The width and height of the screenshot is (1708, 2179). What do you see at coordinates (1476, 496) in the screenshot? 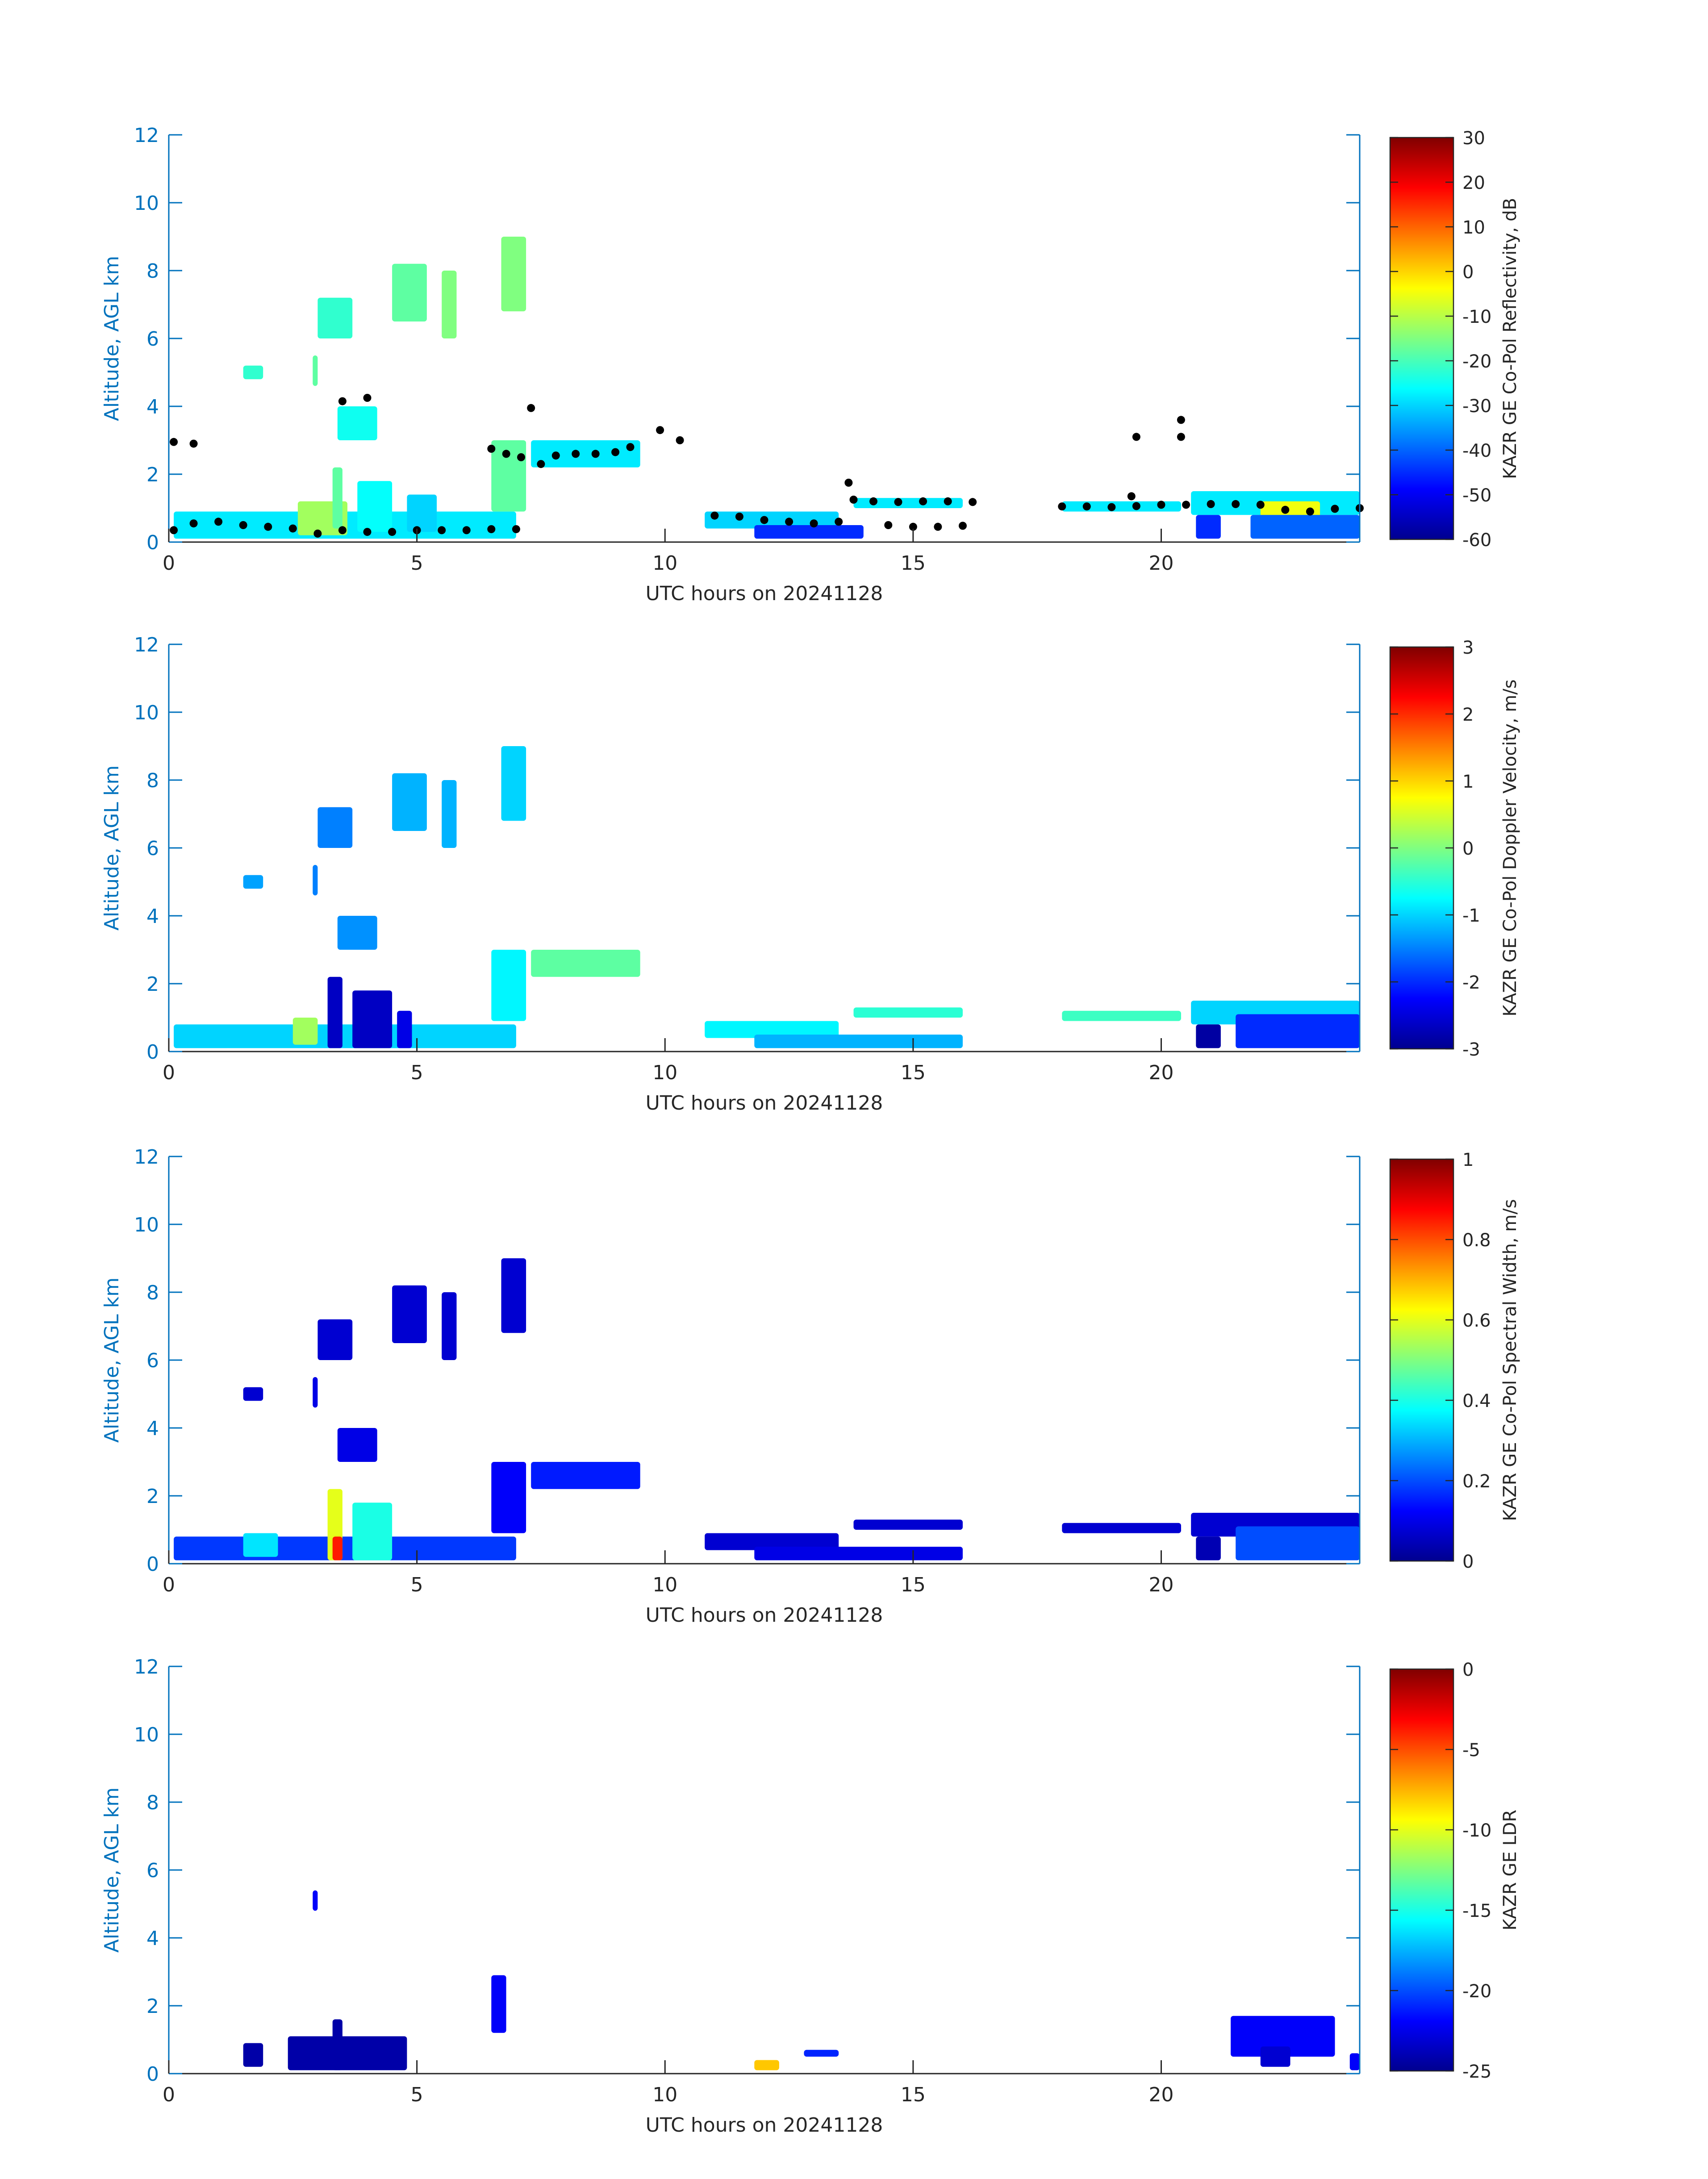
I see `colorbar-tick-label: -50` at bounding box center [1476, 496].